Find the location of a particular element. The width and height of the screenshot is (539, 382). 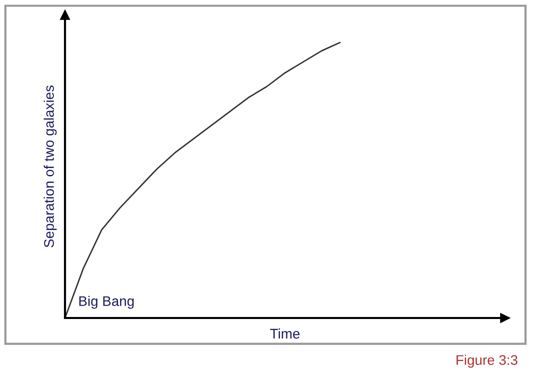

x-axis-title: Time is located at coordinates (285, 333).